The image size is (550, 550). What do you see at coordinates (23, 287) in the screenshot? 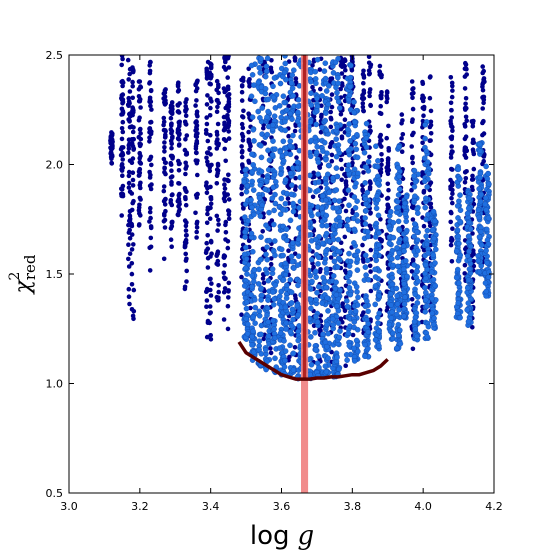
I see `y-axis-label-main: χ` at bounding box center [23, 287].